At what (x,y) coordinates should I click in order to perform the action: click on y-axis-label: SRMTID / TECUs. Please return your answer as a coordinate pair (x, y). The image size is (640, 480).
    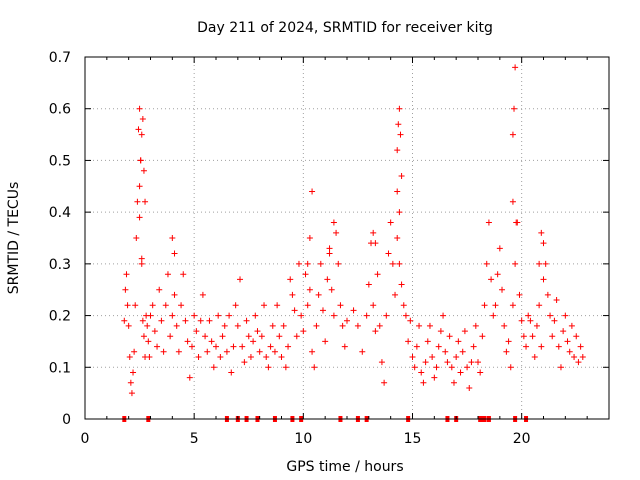
    Looking at the image, I should click on (14, 238).